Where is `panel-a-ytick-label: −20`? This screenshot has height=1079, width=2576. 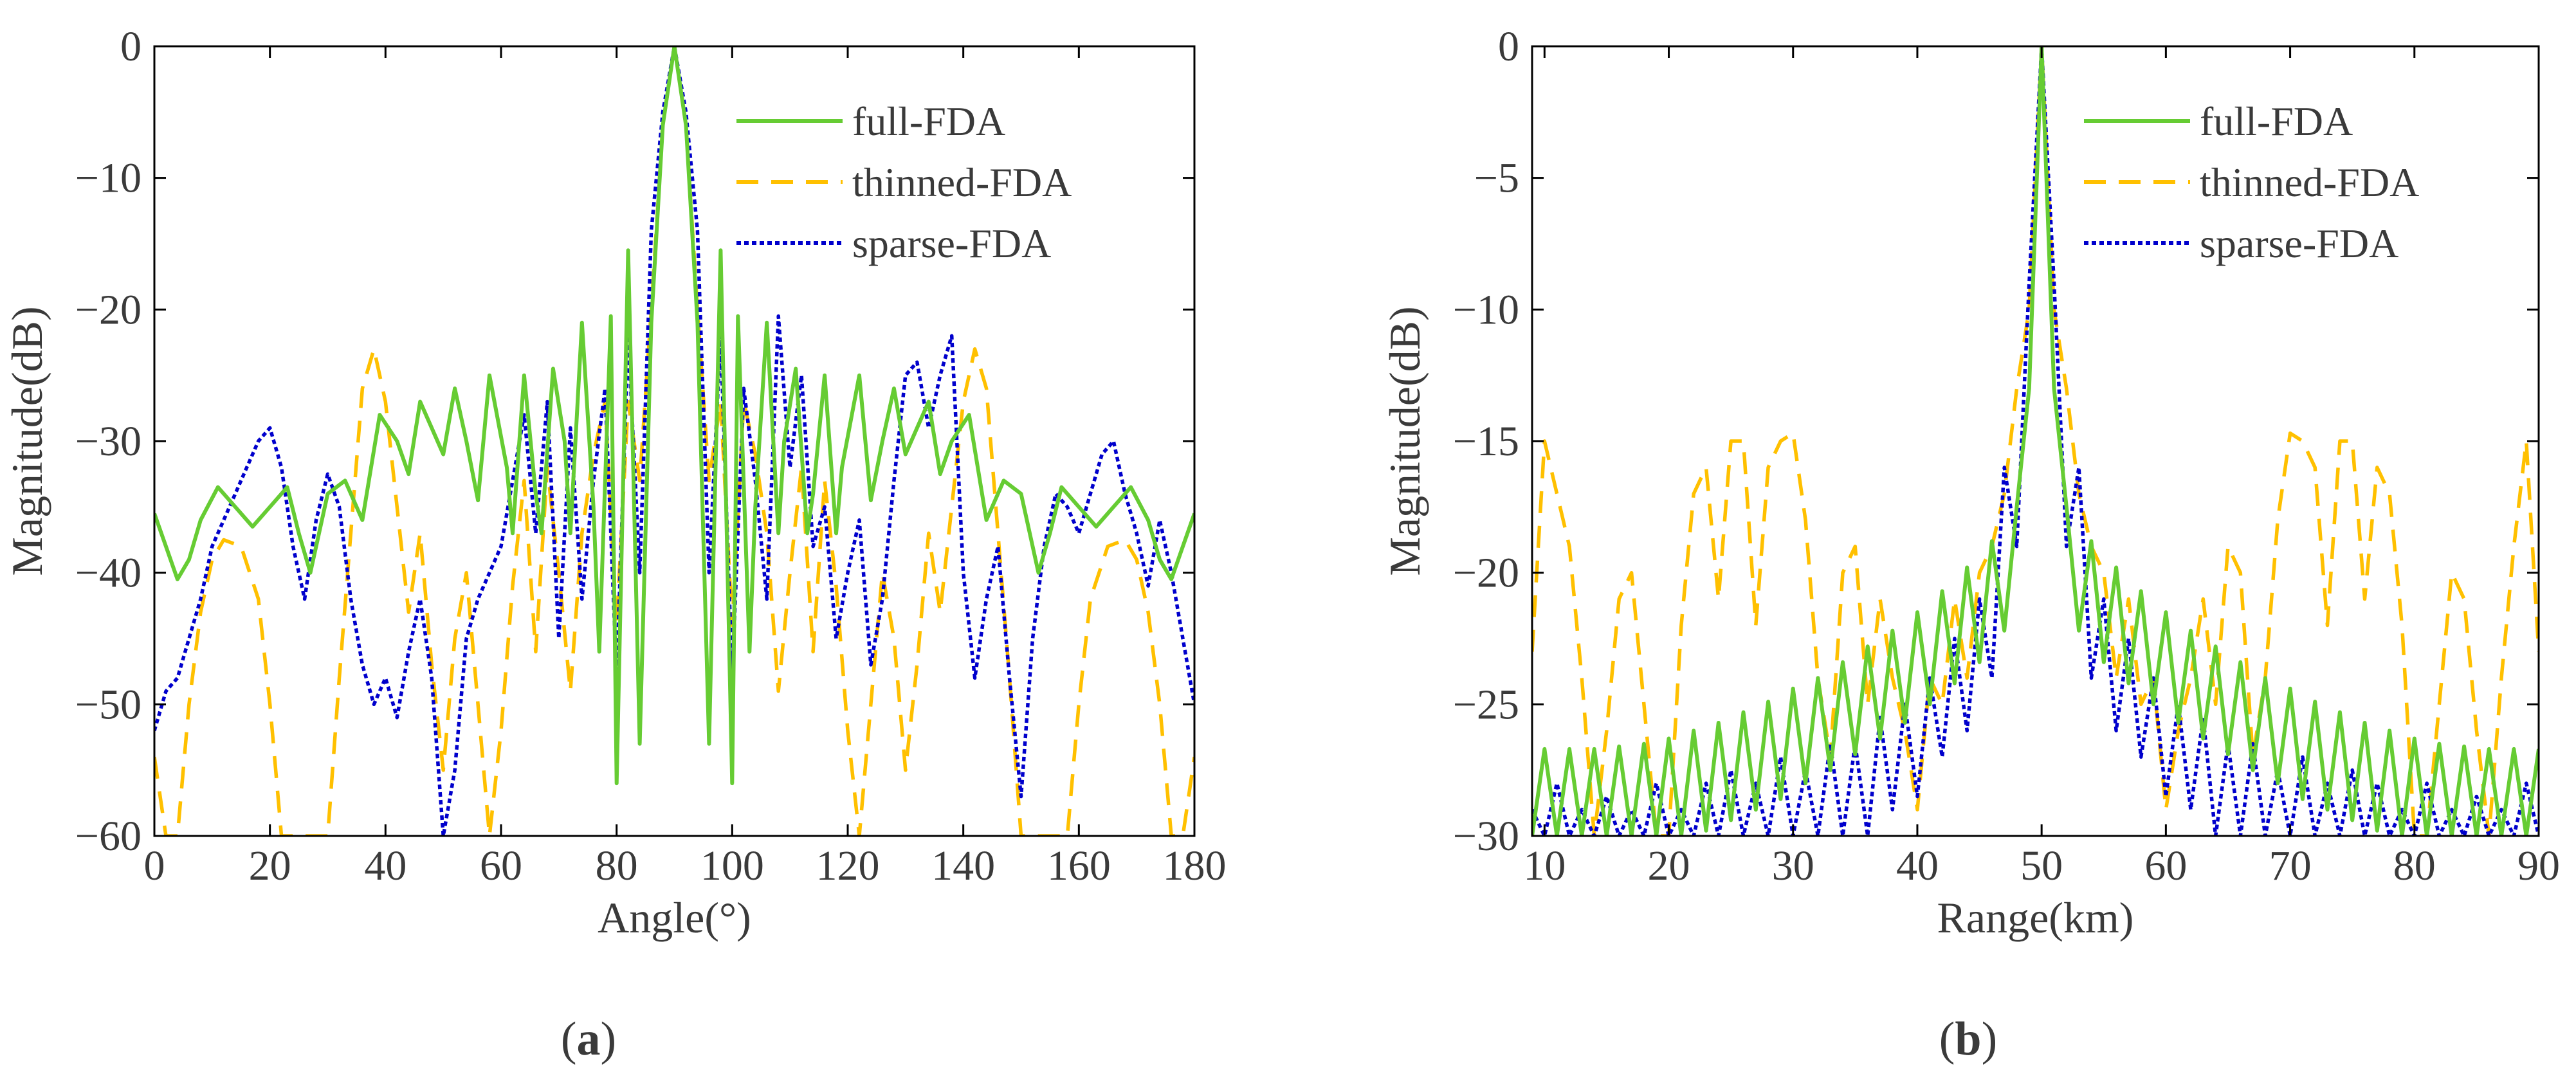 panel-a-ytick-label: −20 is located at coordinates (108, 309).